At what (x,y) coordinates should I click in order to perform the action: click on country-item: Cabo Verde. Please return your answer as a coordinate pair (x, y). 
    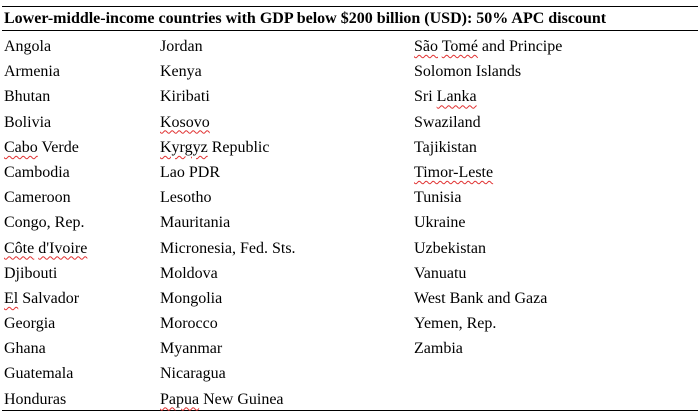
    Looking at the image, I should click on (41, 147).